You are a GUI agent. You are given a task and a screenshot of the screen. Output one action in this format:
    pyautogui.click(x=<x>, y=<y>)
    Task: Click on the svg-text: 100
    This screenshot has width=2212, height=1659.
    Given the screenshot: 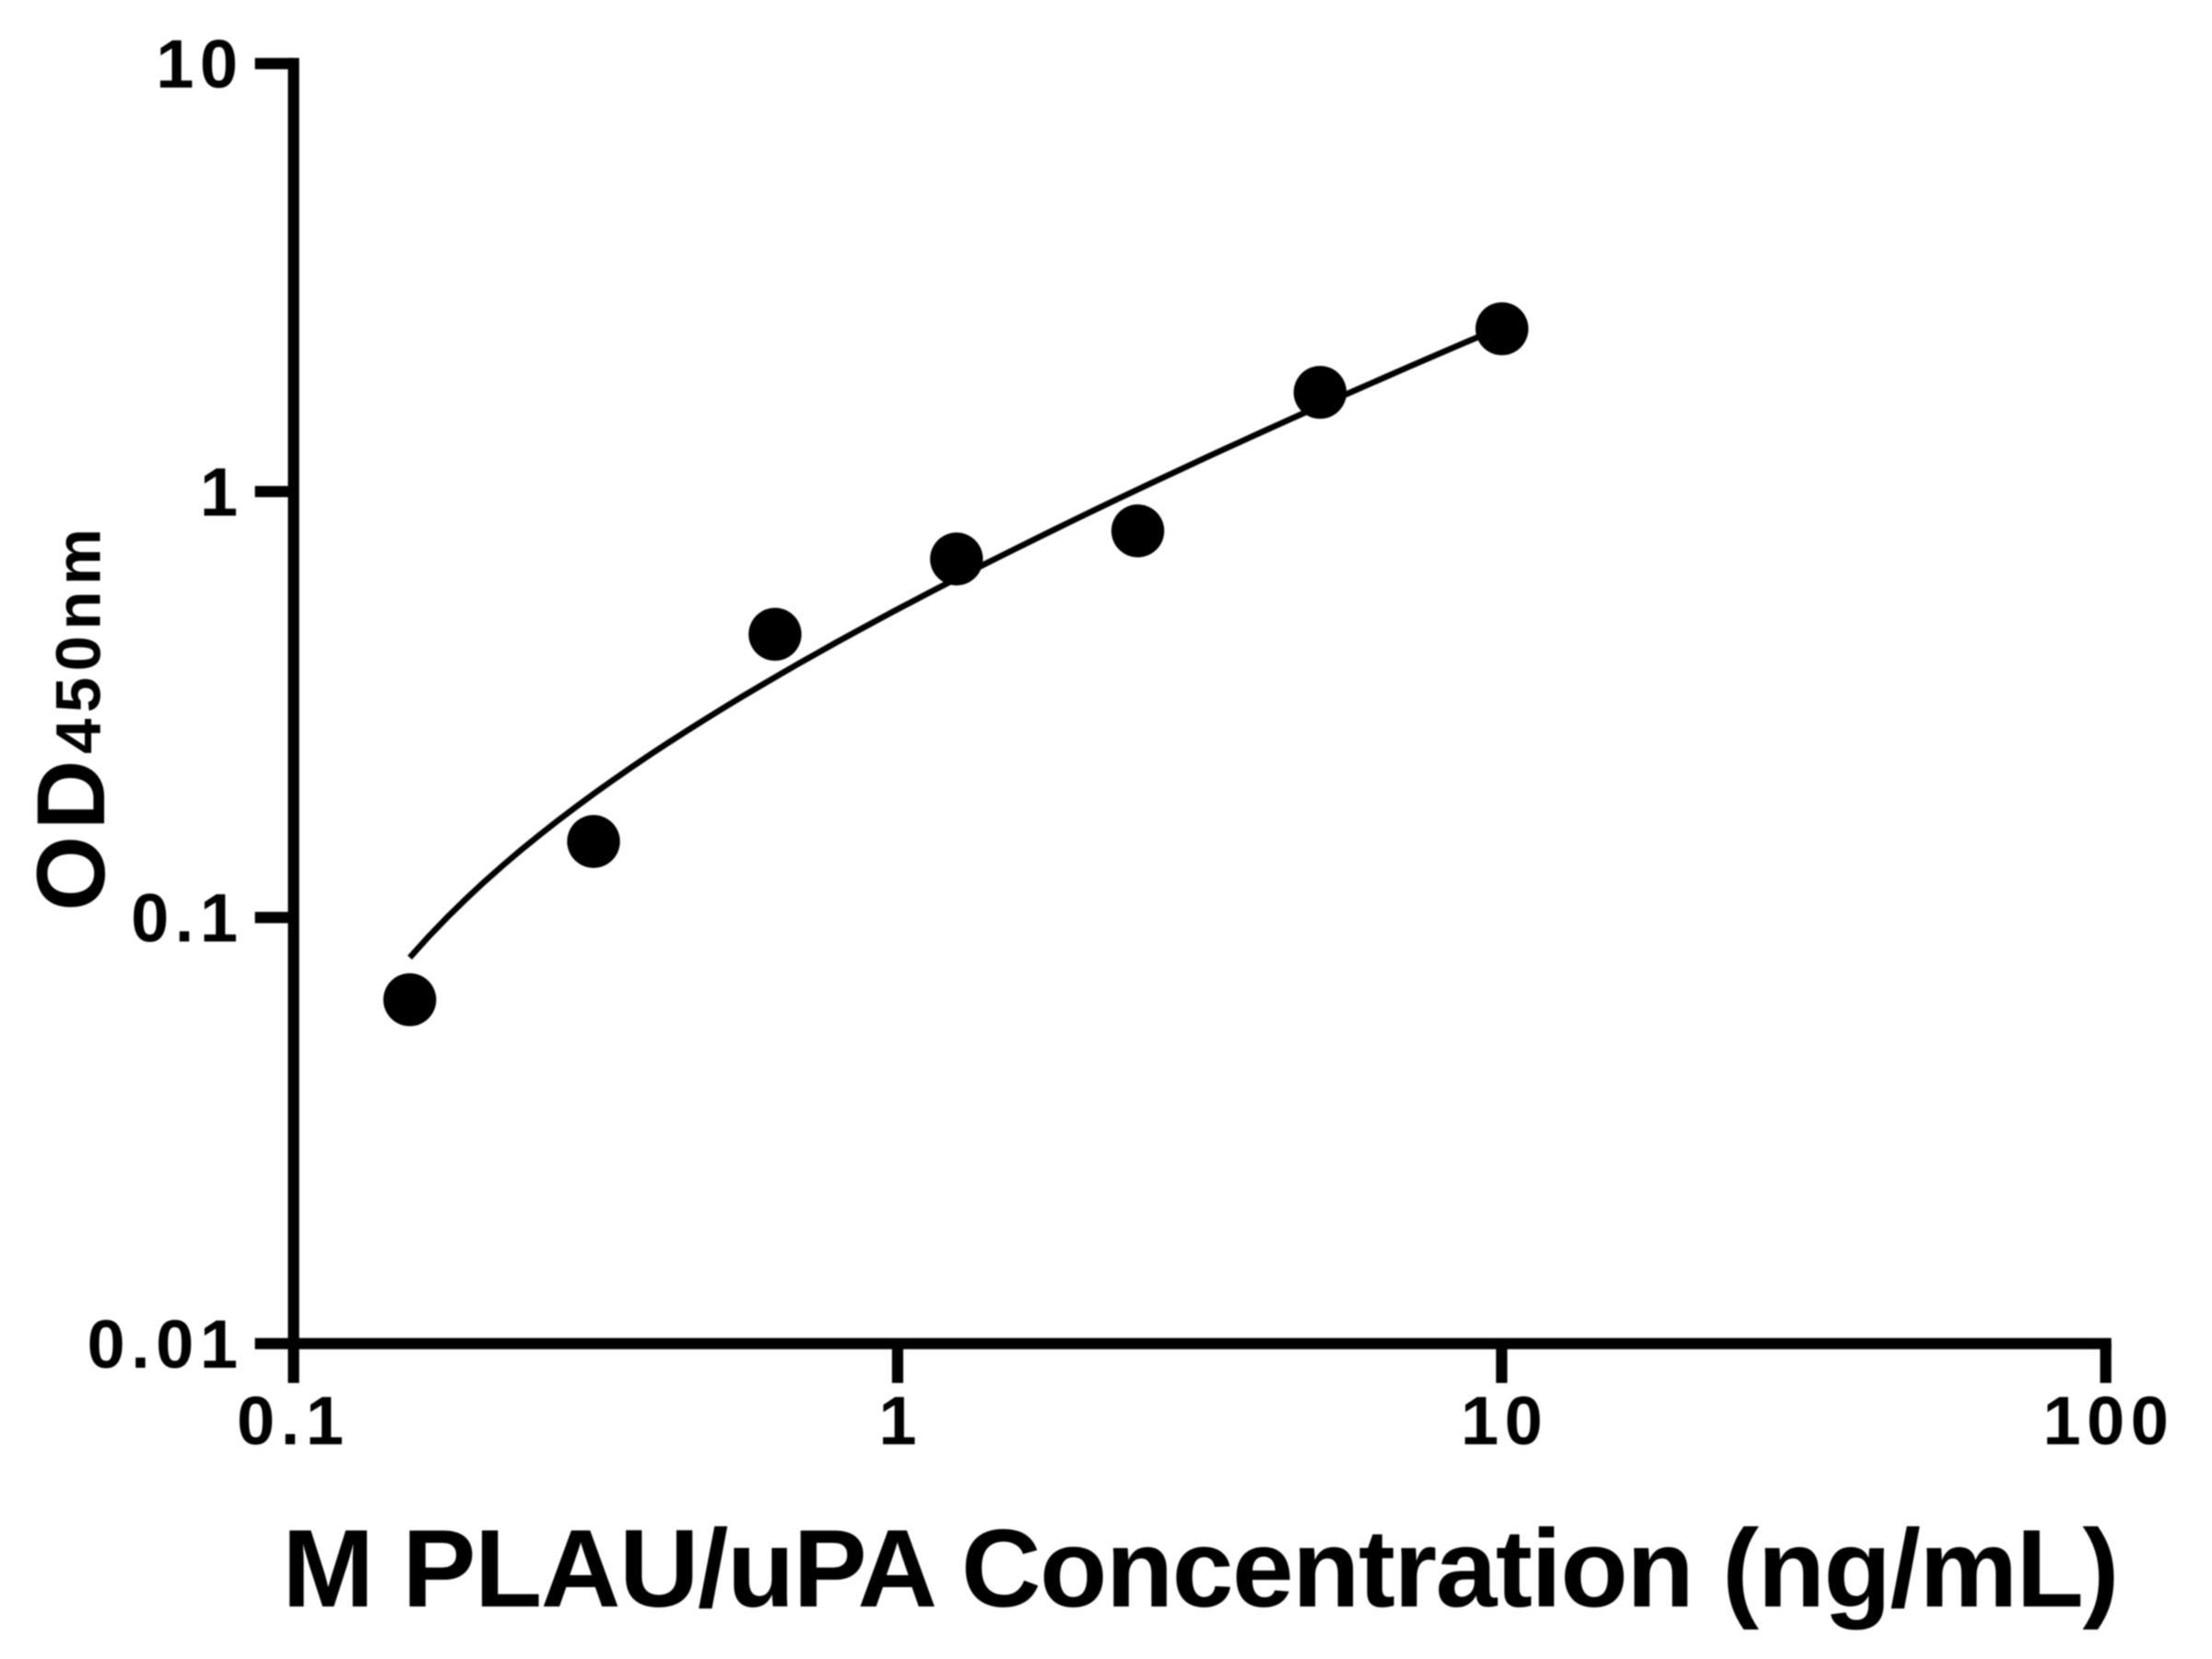 What is the action you would take?
    pyautogui.click(x=2108, y=1420)
    